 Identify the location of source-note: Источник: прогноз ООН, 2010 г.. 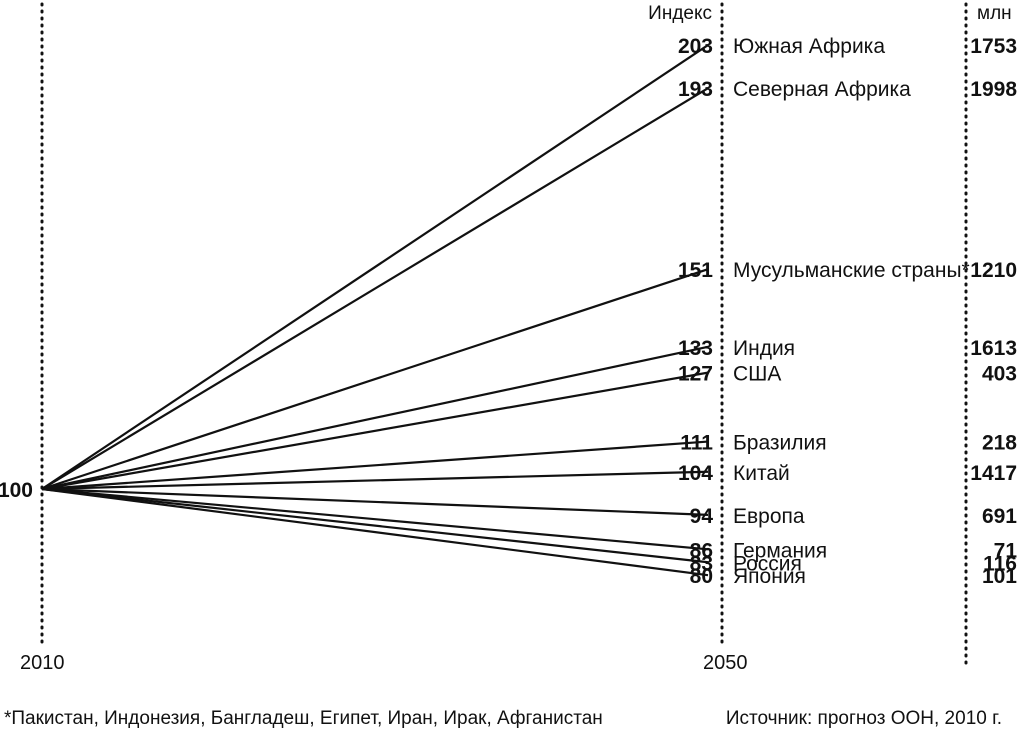
(863, 718).